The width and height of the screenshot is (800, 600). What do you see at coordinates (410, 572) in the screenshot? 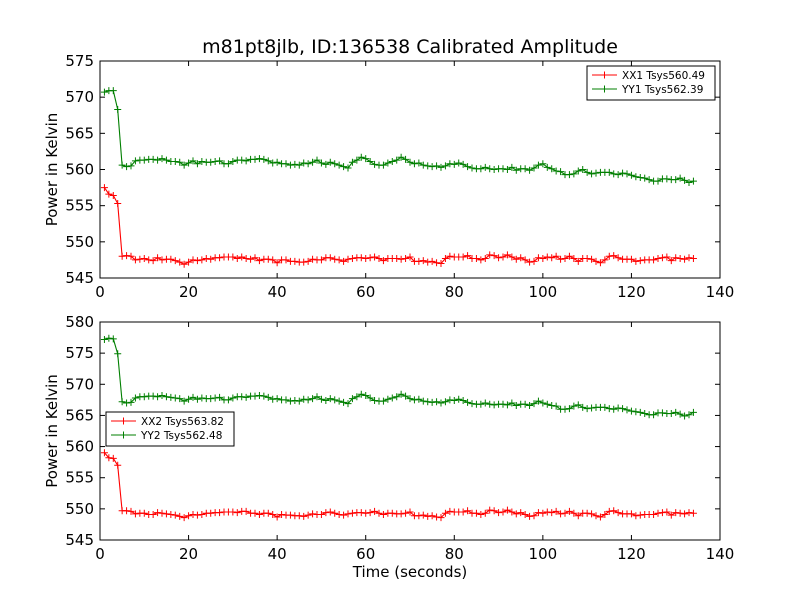
I see `x-axis-label: Time (seconds)` at bounding box center [410, 572].